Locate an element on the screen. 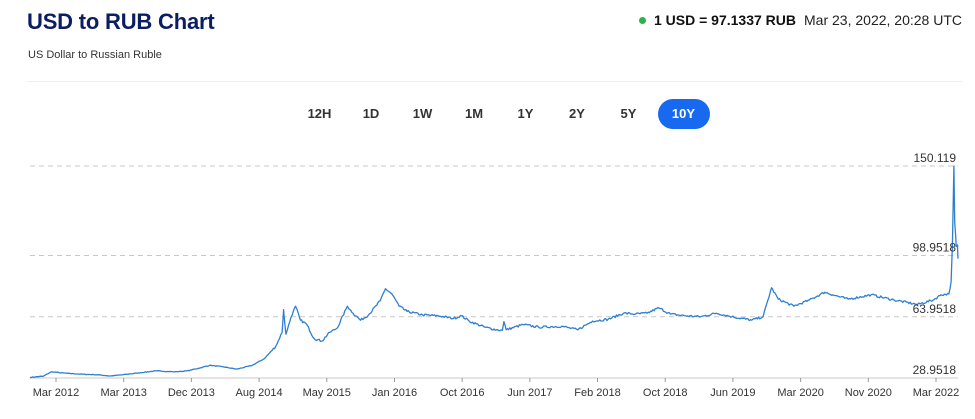 The height and width of the screenshot is (419, 975). x-tick-label: Jan 2016 is located at coordinates (394, 393).